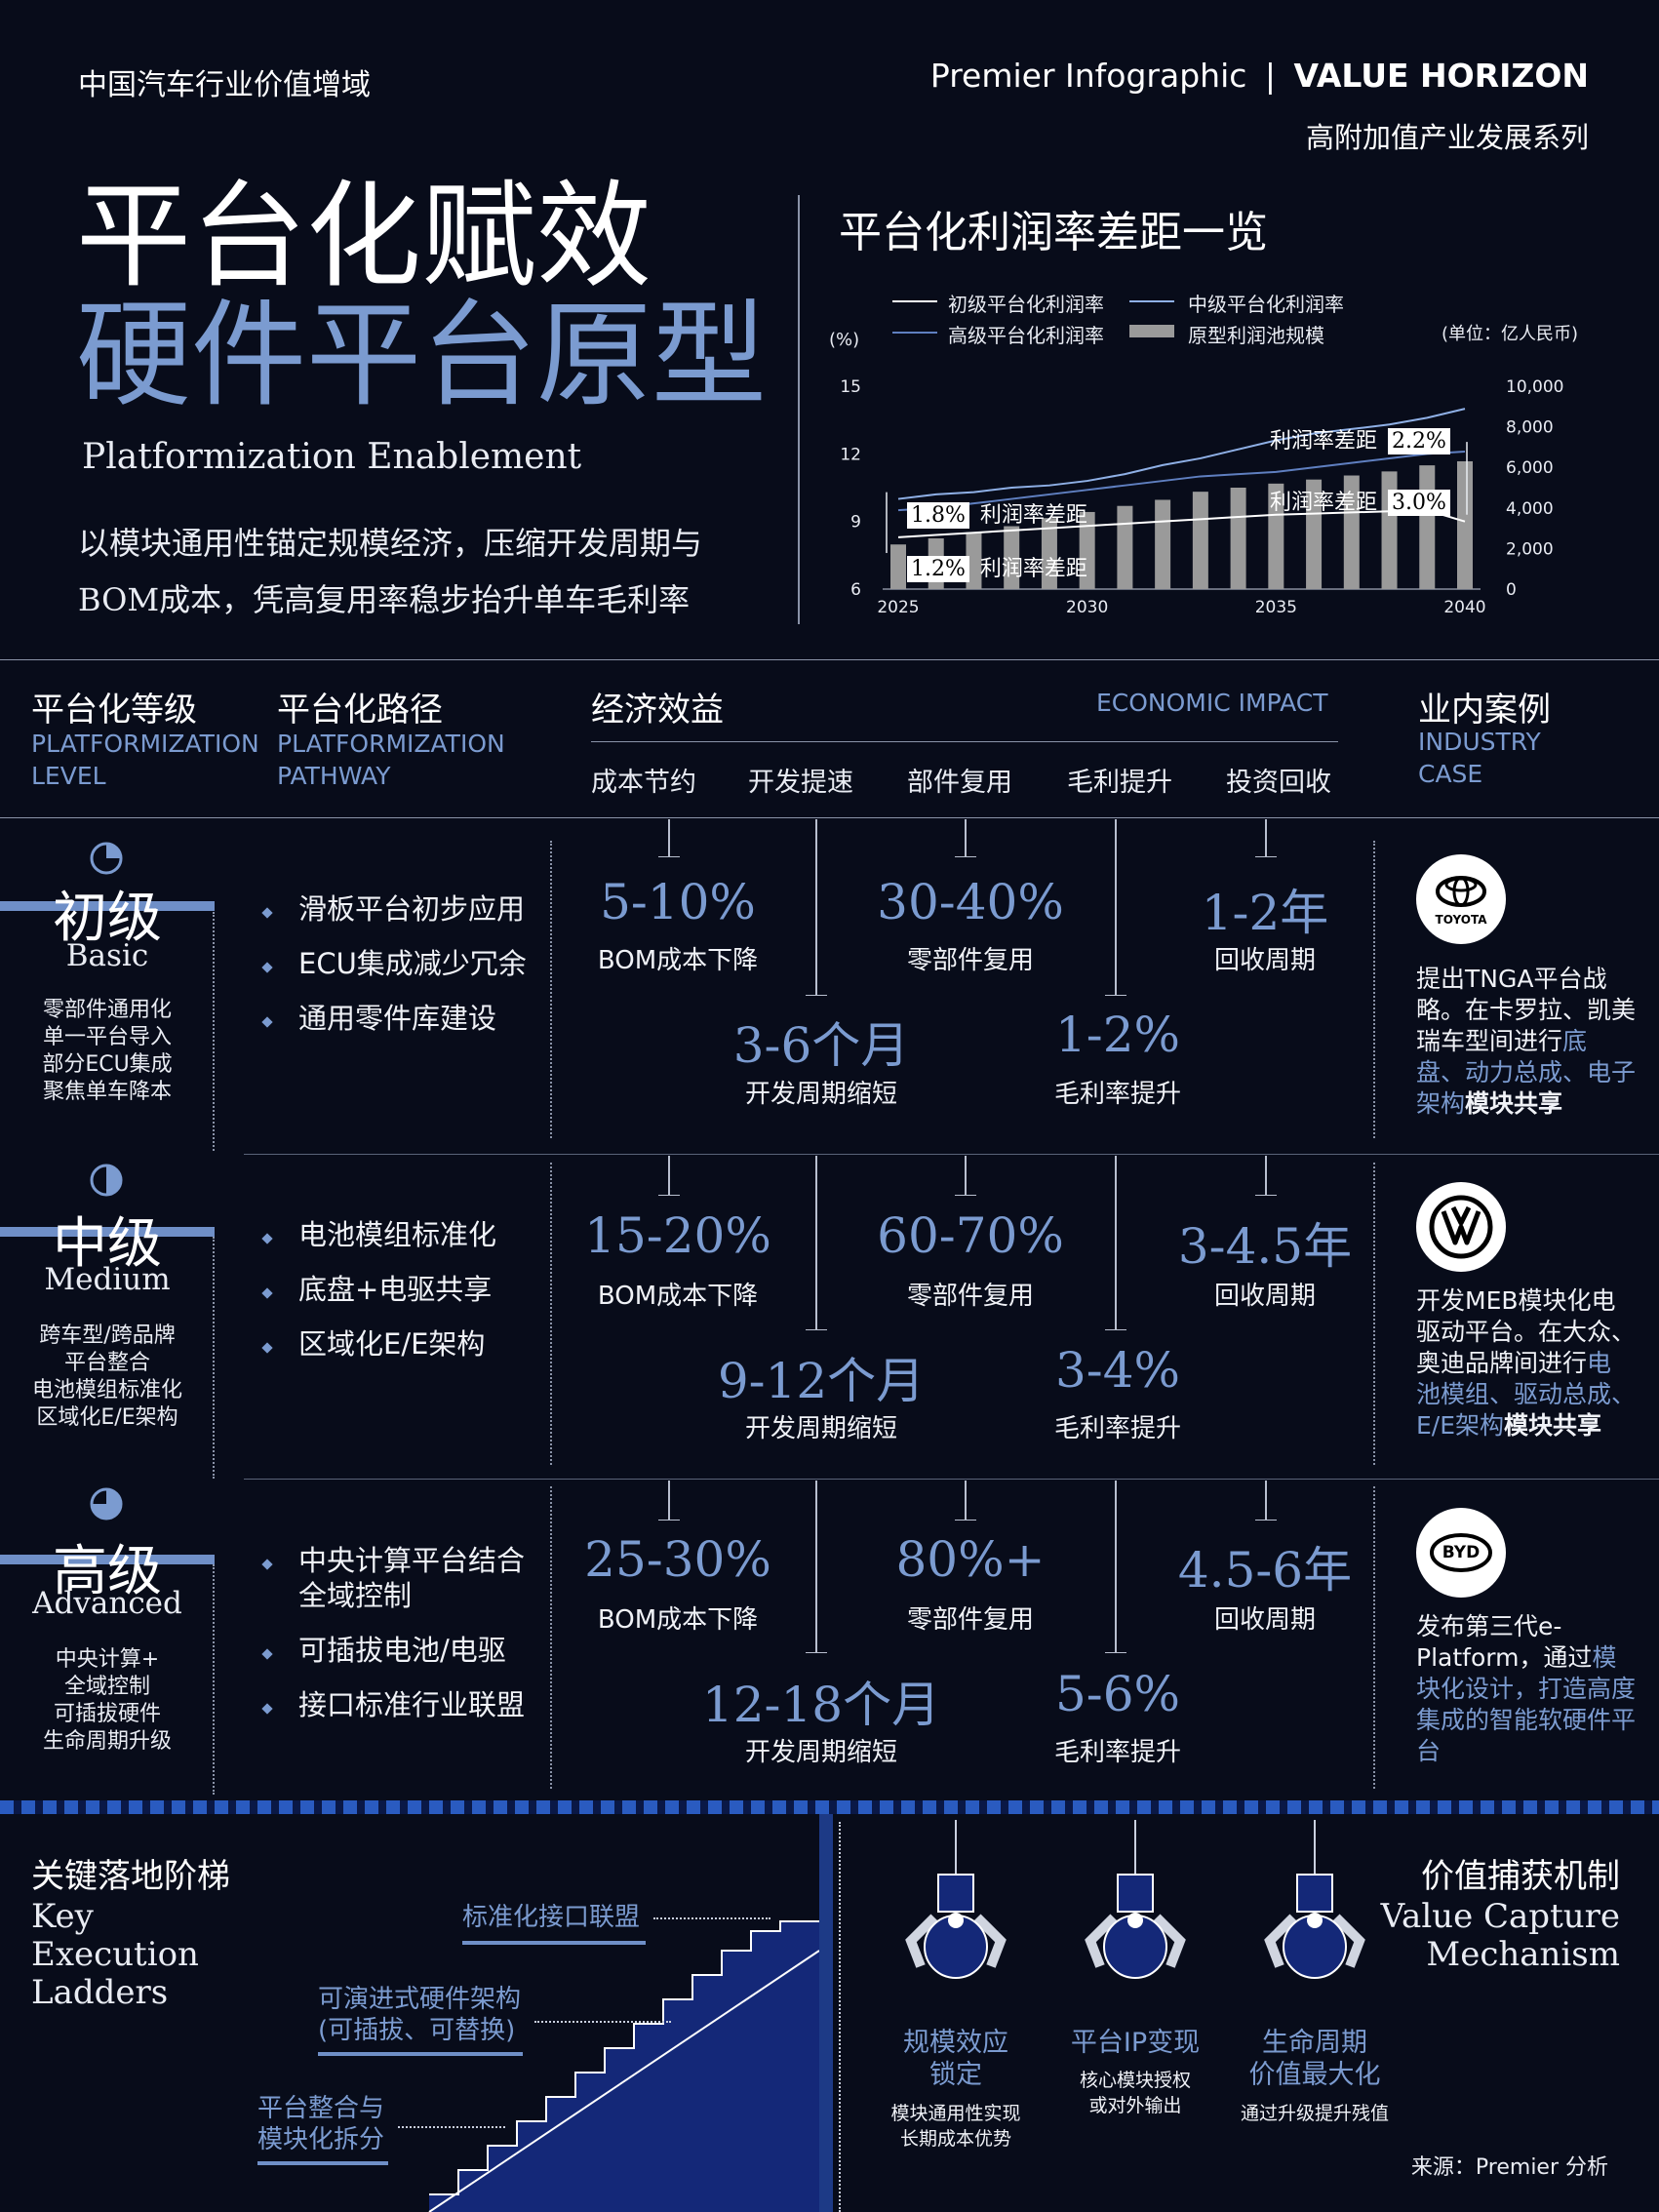 This screenshot has height=2212, width=1659. I want to click on y-left-tick: 12, so click(850, 454).